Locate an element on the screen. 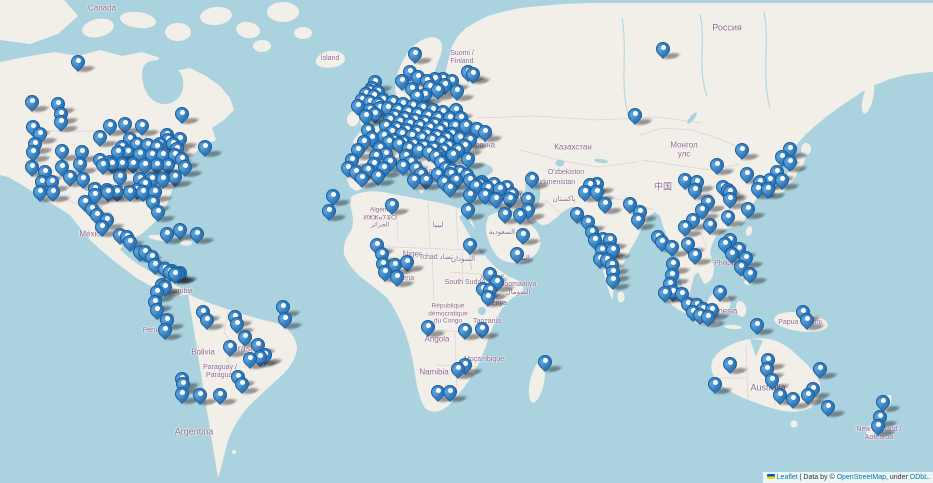 The width and height of the screenshot is (933, 483). attribution-middle: , under is located at coordinates (898, 477).